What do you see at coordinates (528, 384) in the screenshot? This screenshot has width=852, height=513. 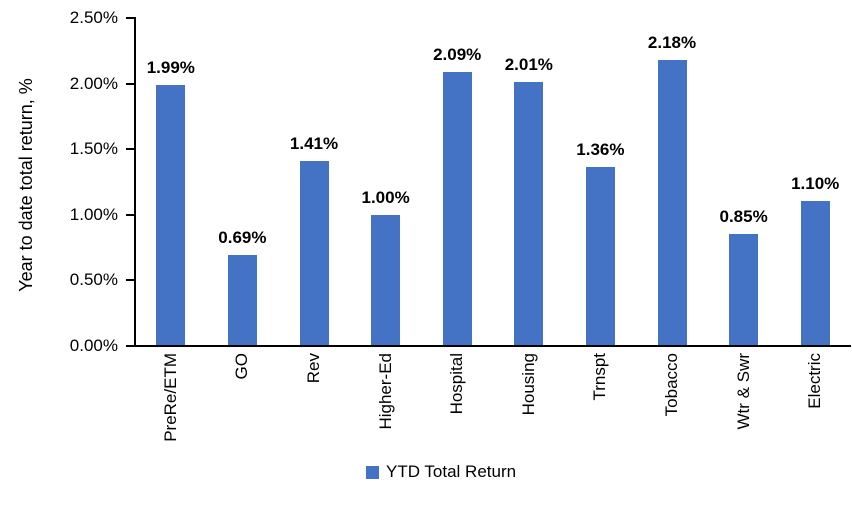 I see `x-category-label: Housing` at bounding box center [528, 384].